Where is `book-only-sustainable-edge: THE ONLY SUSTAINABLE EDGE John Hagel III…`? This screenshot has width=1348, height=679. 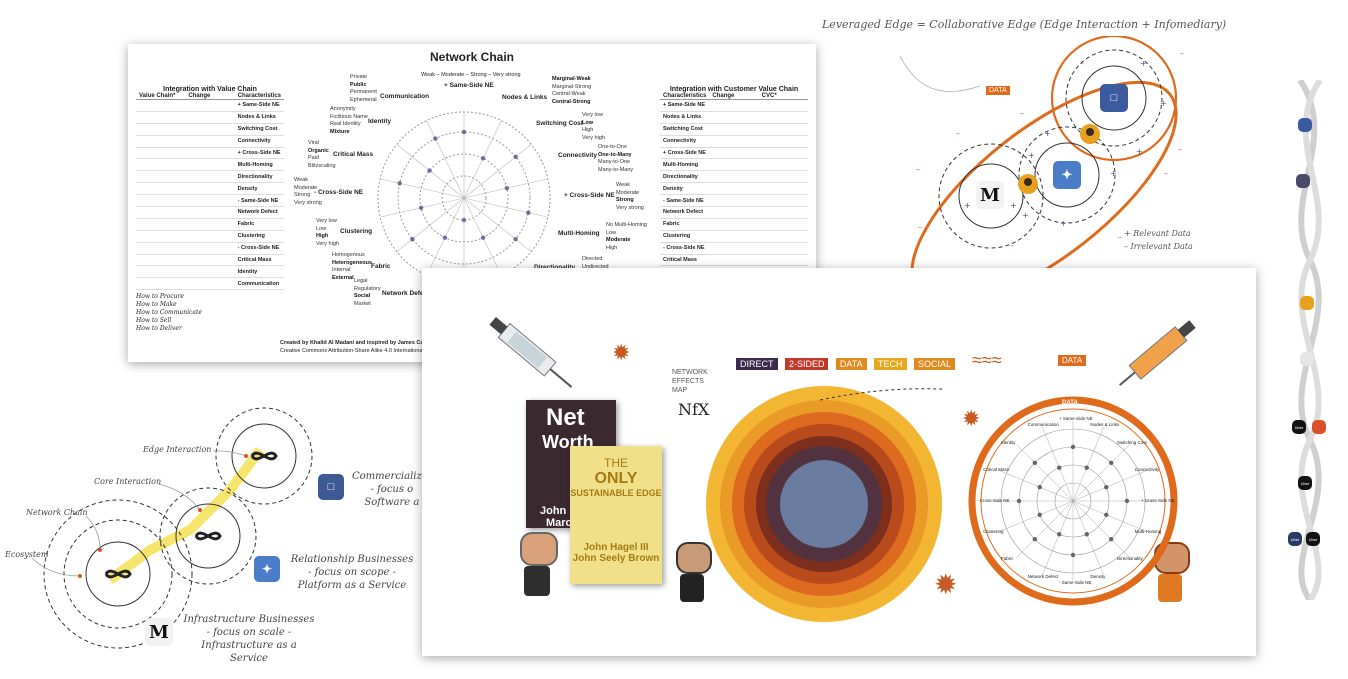 book-only-sustainable-edge: THE ONLY SUSTAINABLE EDGE John Hagel III… is located at coordinates (616, 515).